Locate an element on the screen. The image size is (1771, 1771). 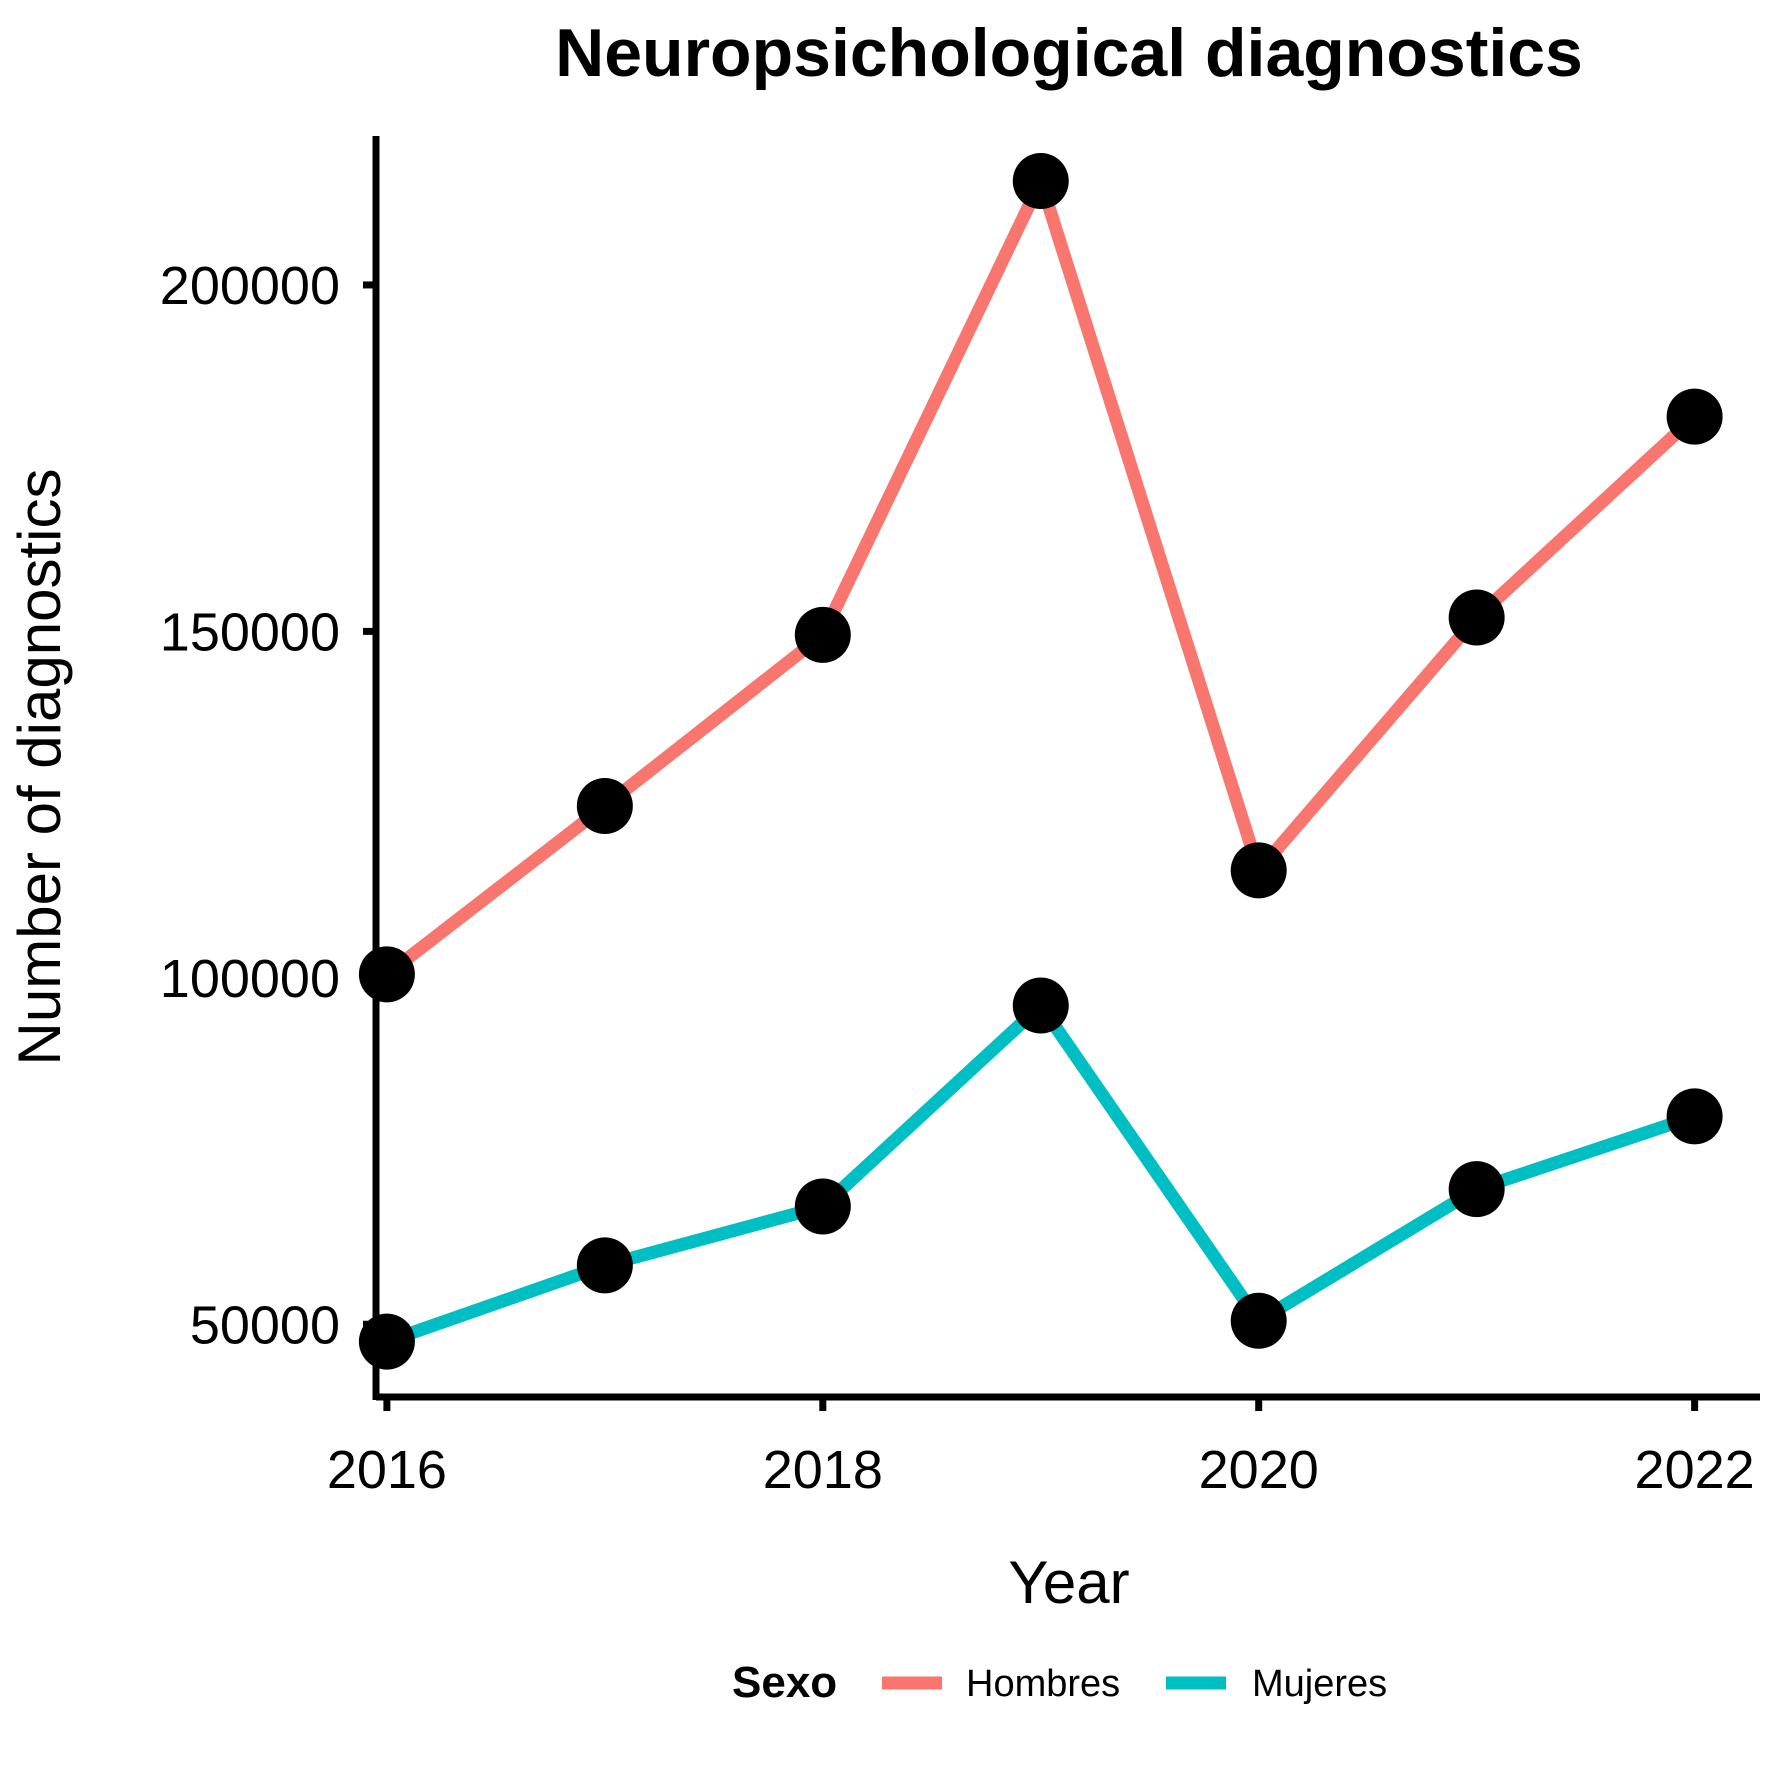
legend-title: Sexo is located at coordinates (784, 1682).